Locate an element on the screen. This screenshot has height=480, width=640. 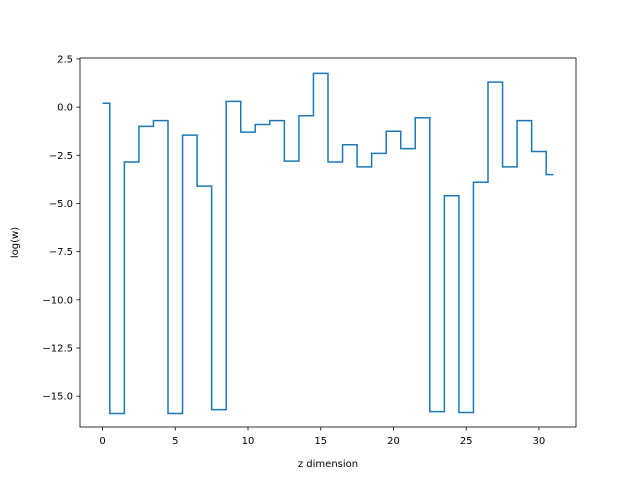
x-axis-ticks: 0 5 10 15 20 25 30 is located at coordinates (322, 437).